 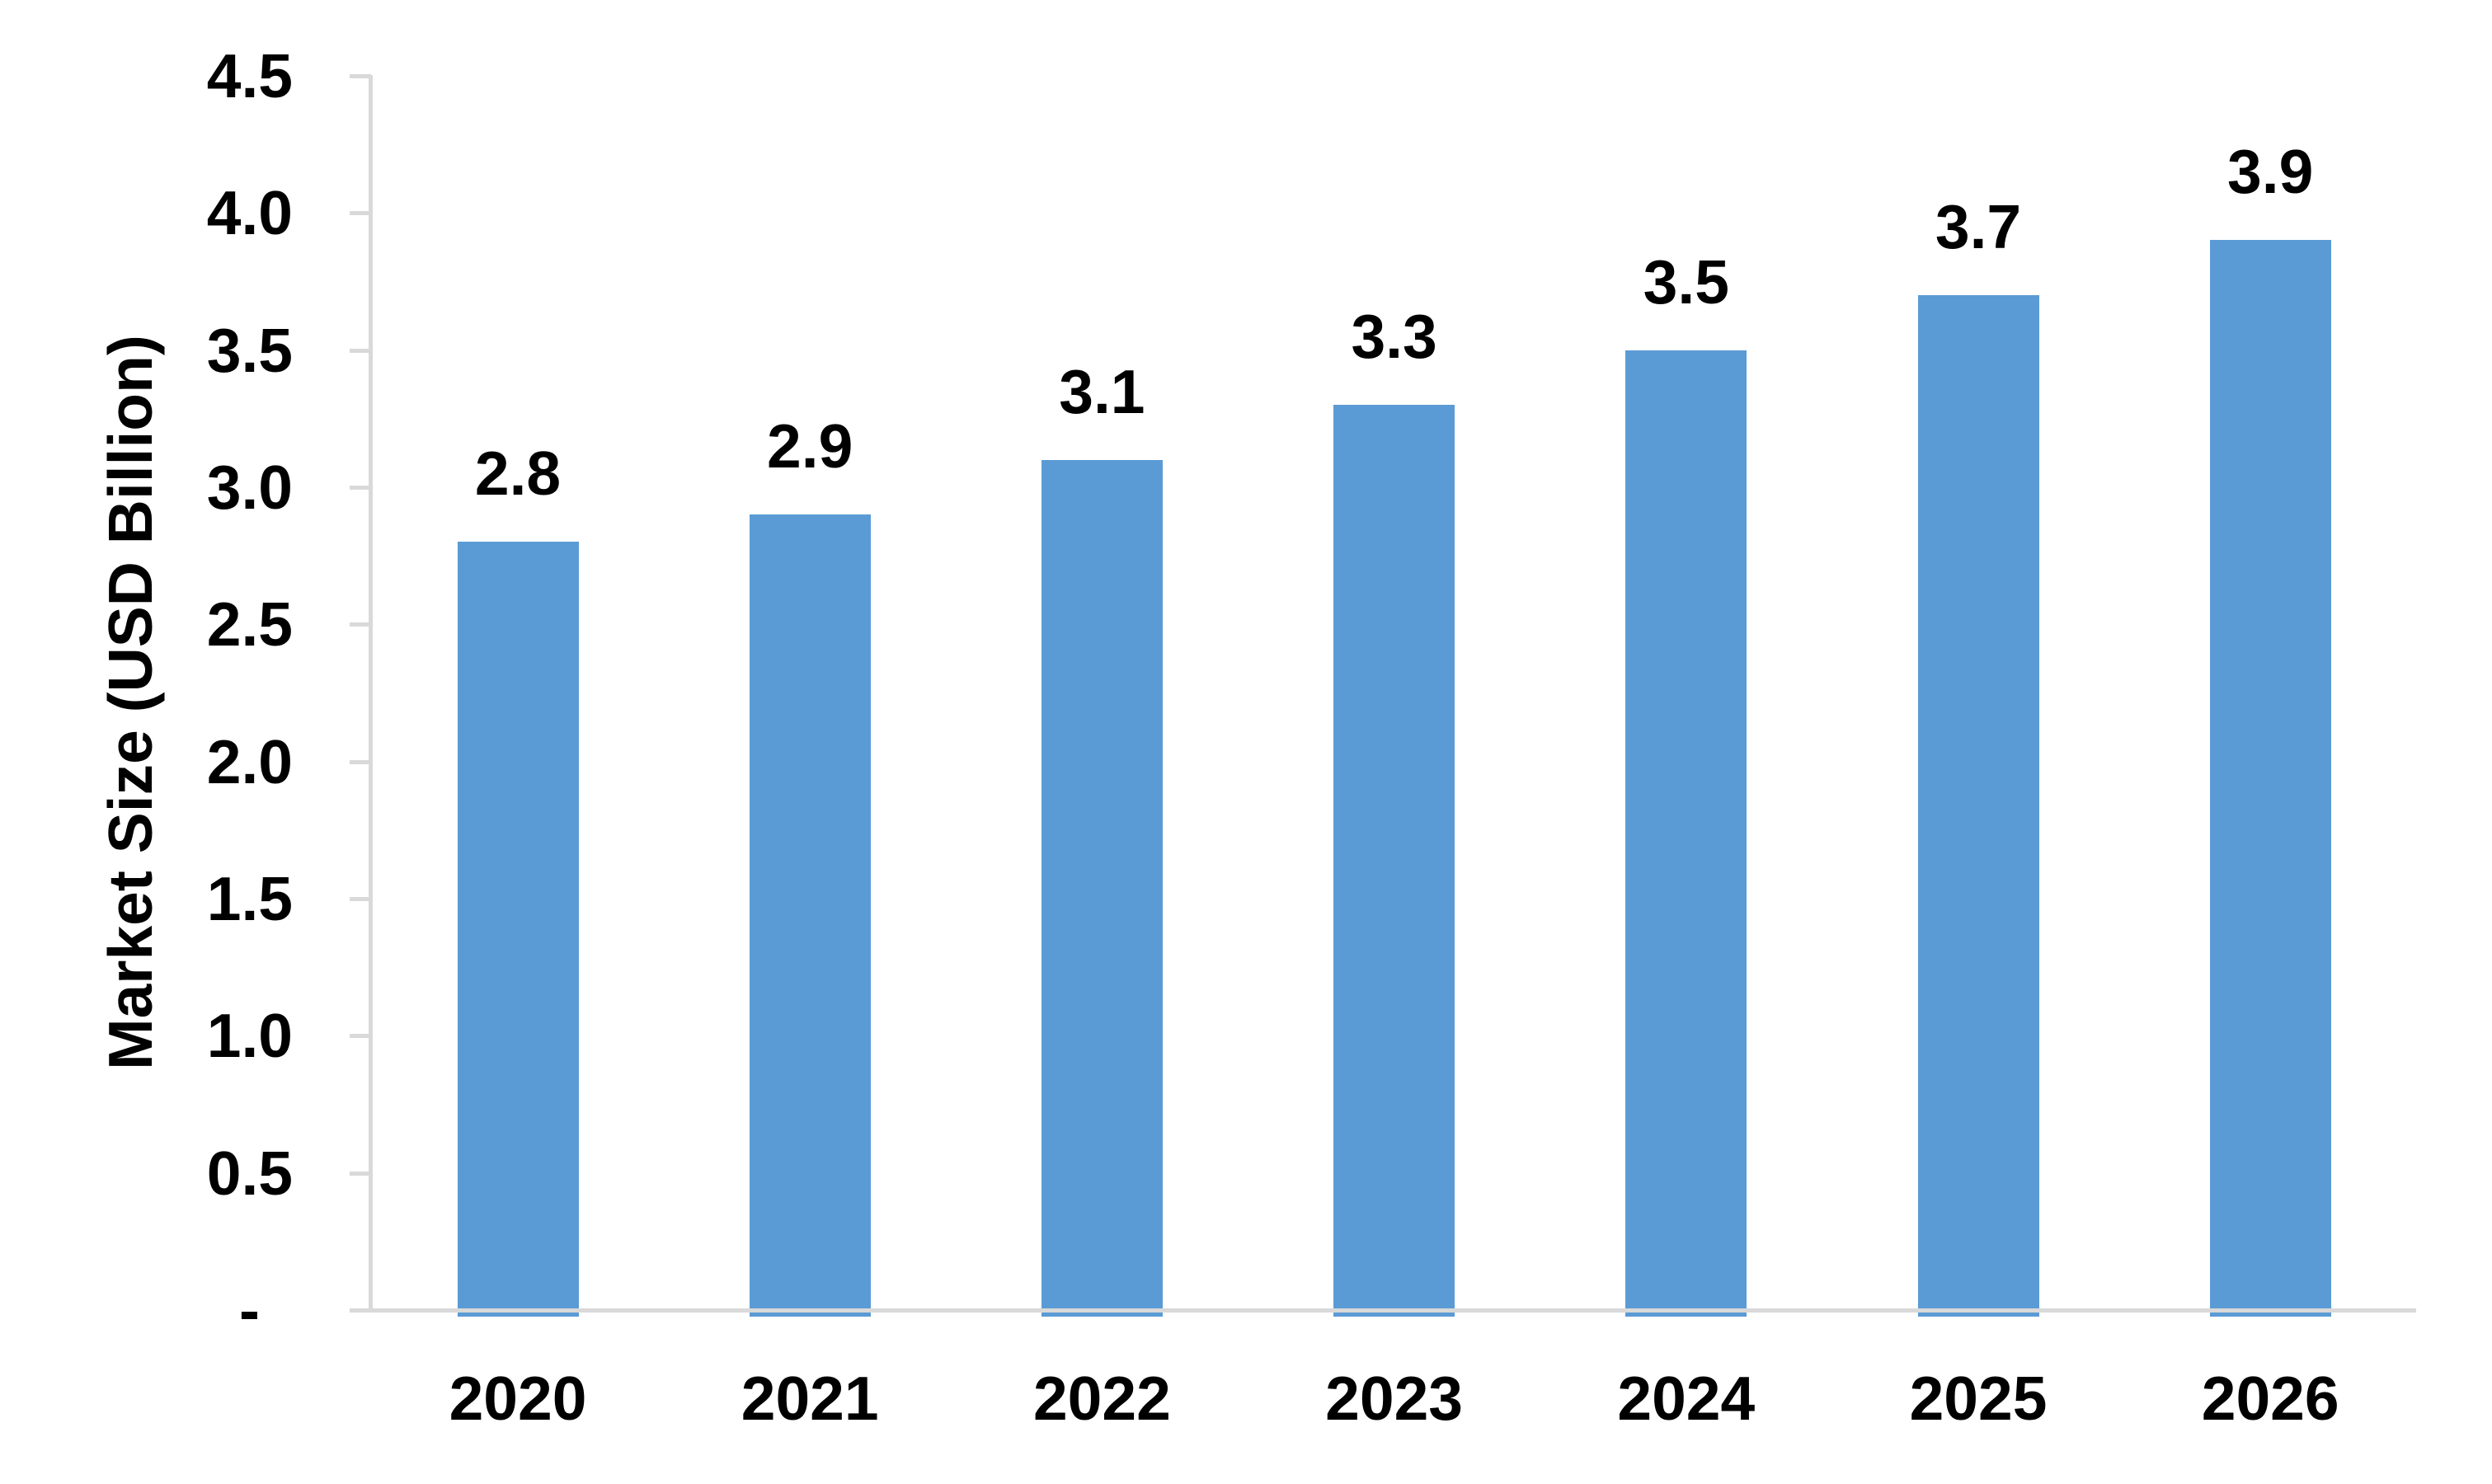 What do you see at coordinates (250, 75) in the screenshot?
I see `y-tick-label: 4.5` at bounding box center [250, 75].